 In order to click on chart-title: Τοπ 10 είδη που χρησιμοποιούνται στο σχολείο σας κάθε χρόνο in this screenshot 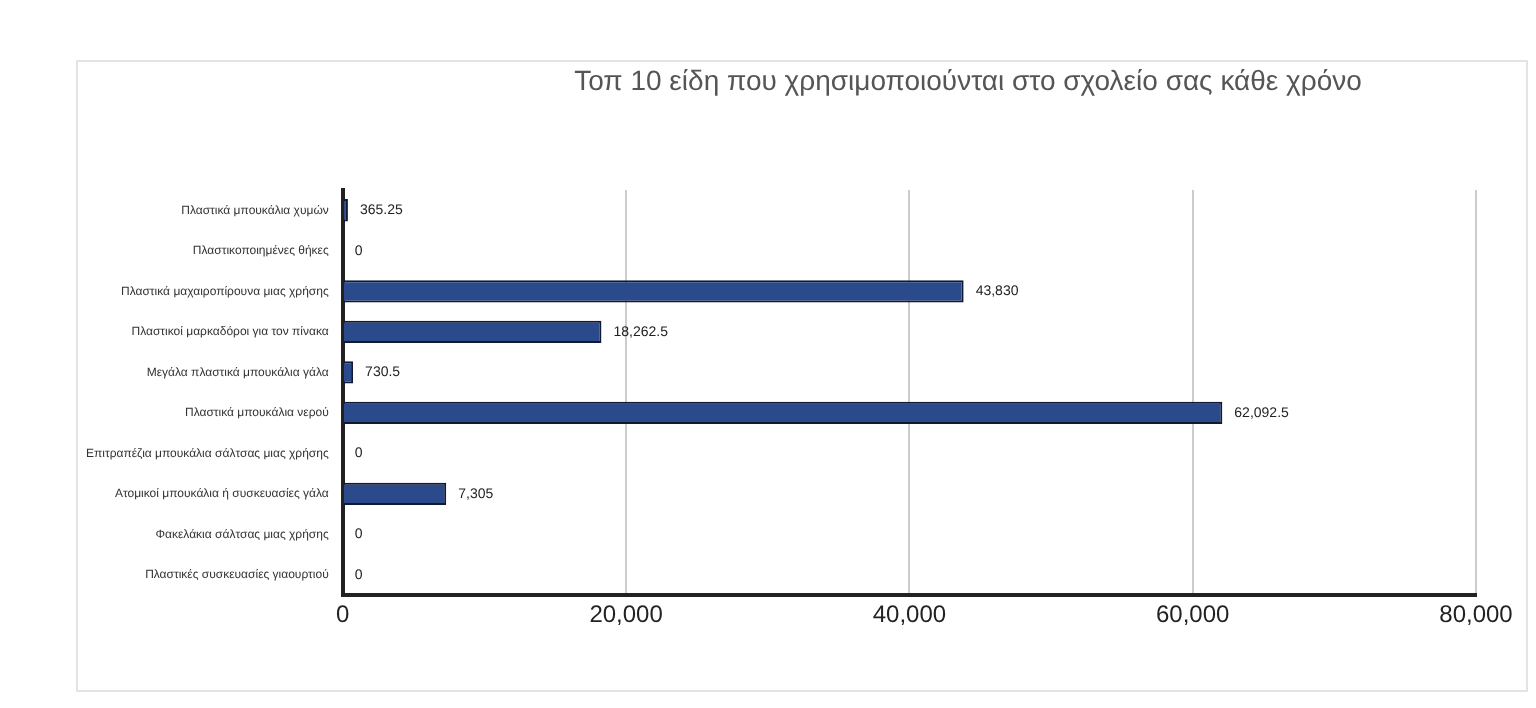, I will do `click(968, 80)`.